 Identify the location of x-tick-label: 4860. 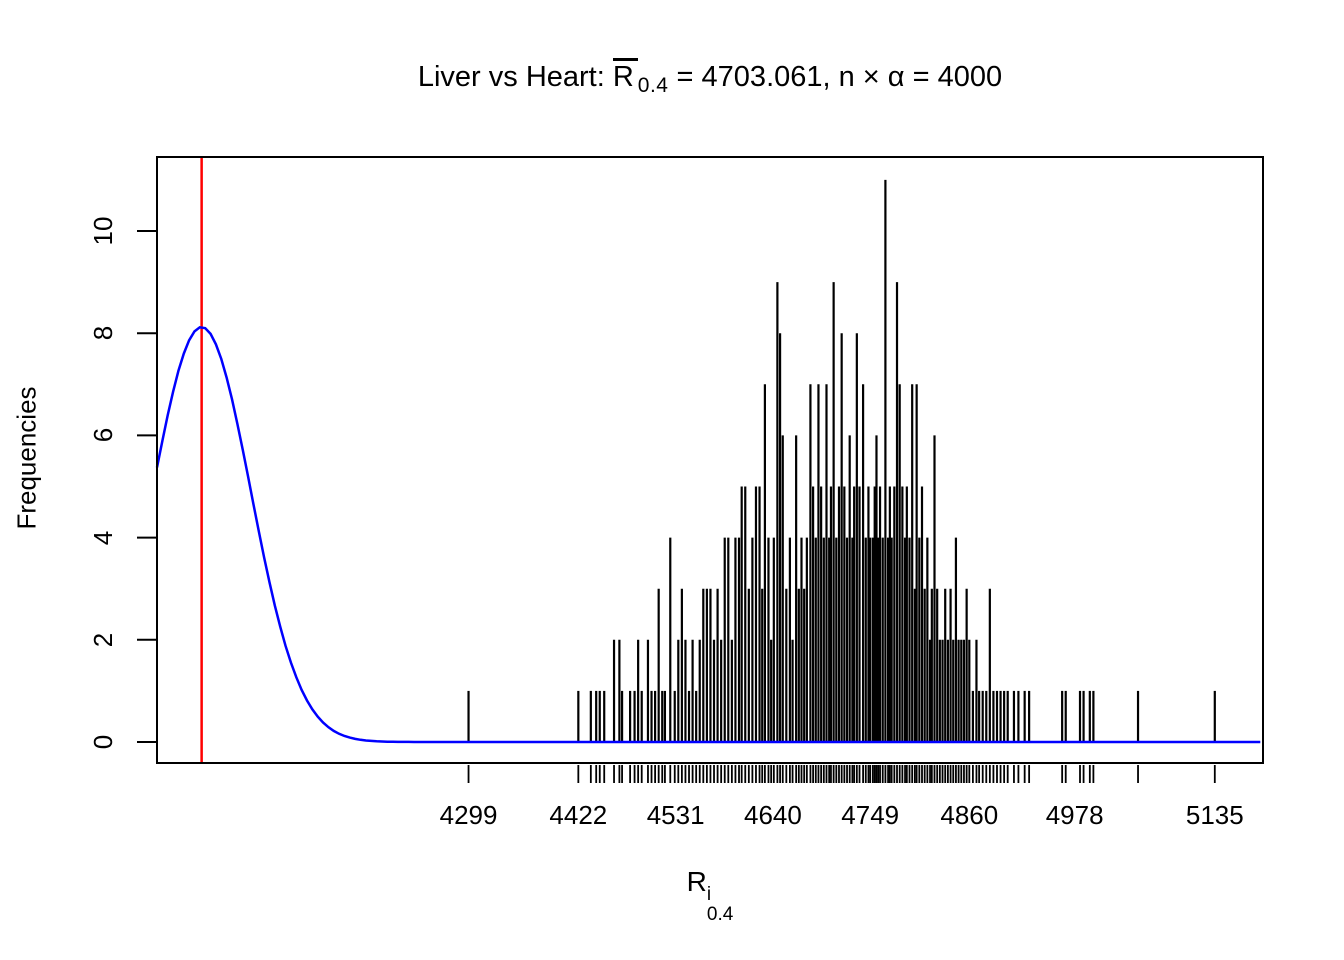
(969, 815).